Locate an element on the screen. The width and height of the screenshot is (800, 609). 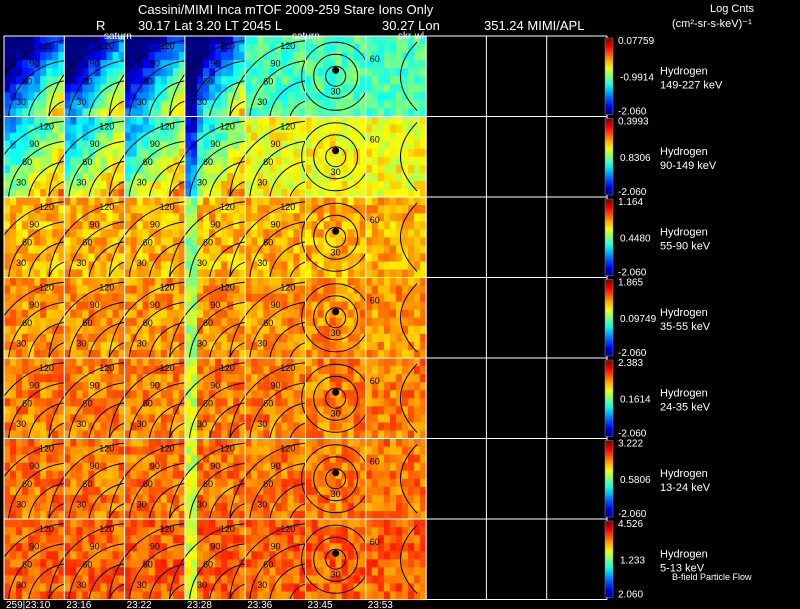
contour-line is located at coordinates (150, 565).